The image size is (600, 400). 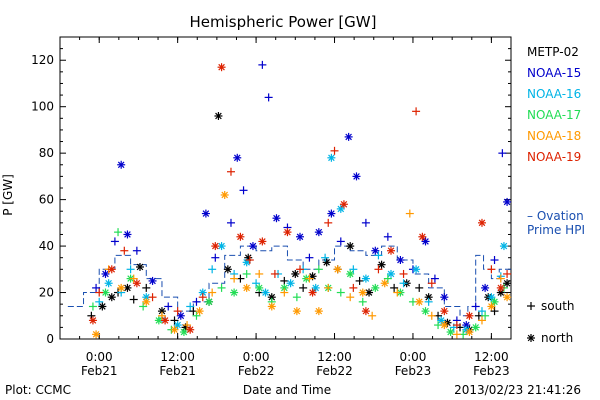 I want to click on y-tick-label: 100, so click(x=42, y=107).